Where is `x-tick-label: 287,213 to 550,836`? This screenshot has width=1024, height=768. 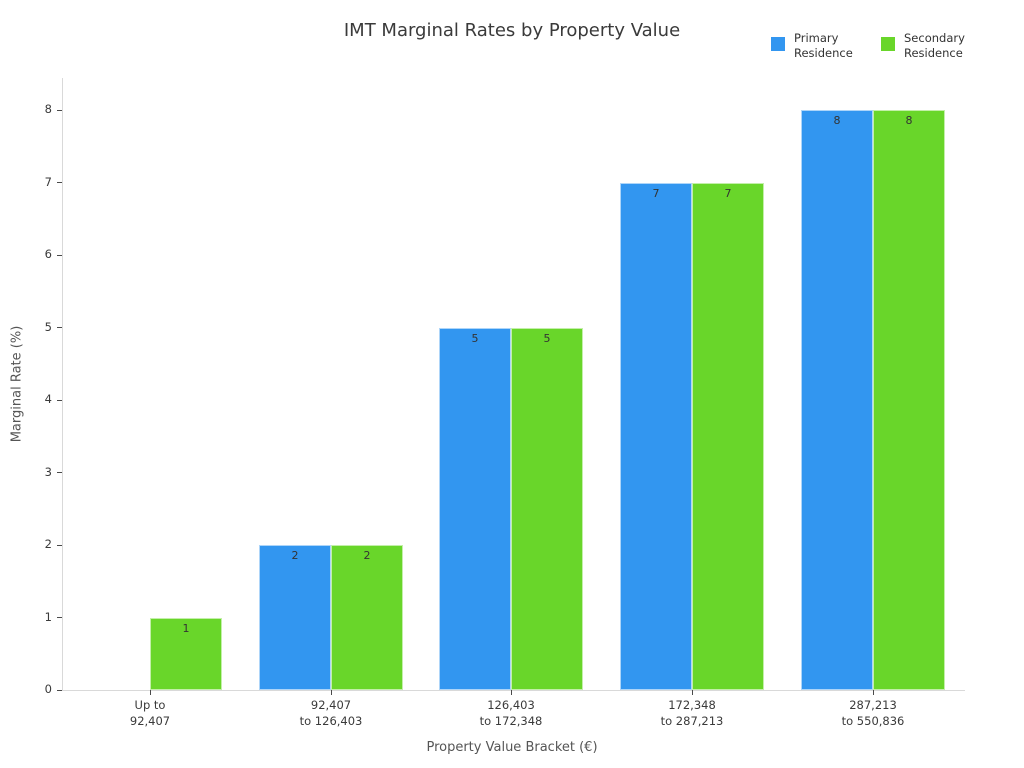 x-tick-label: 287,213 to 550,836 is located at coordinates (873, 713).